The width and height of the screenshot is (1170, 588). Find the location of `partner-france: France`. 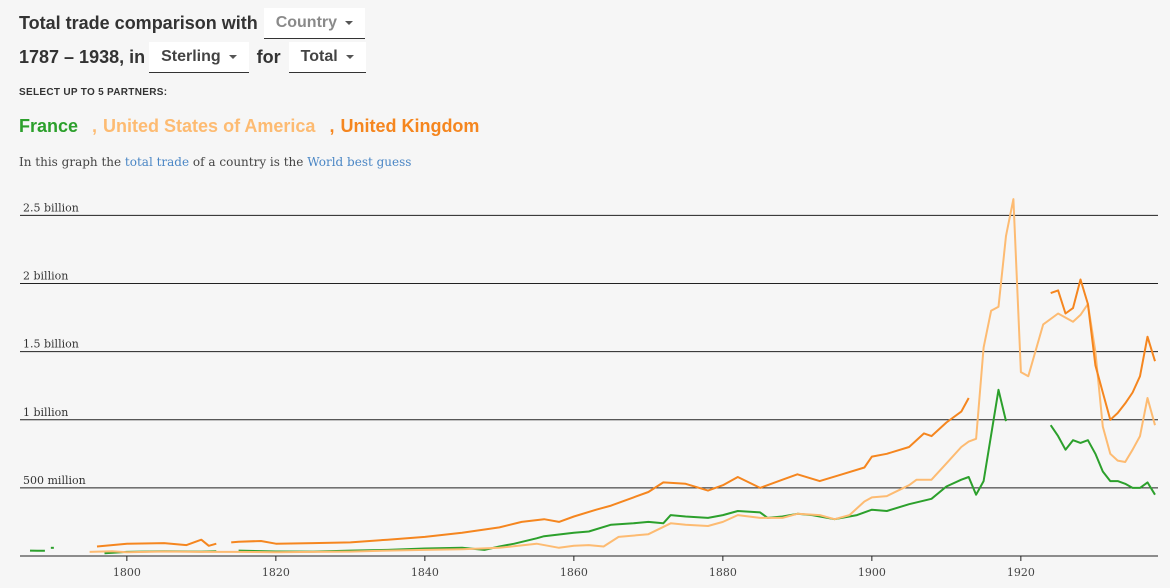

partner-france: France is located at coordinates (49, 126).